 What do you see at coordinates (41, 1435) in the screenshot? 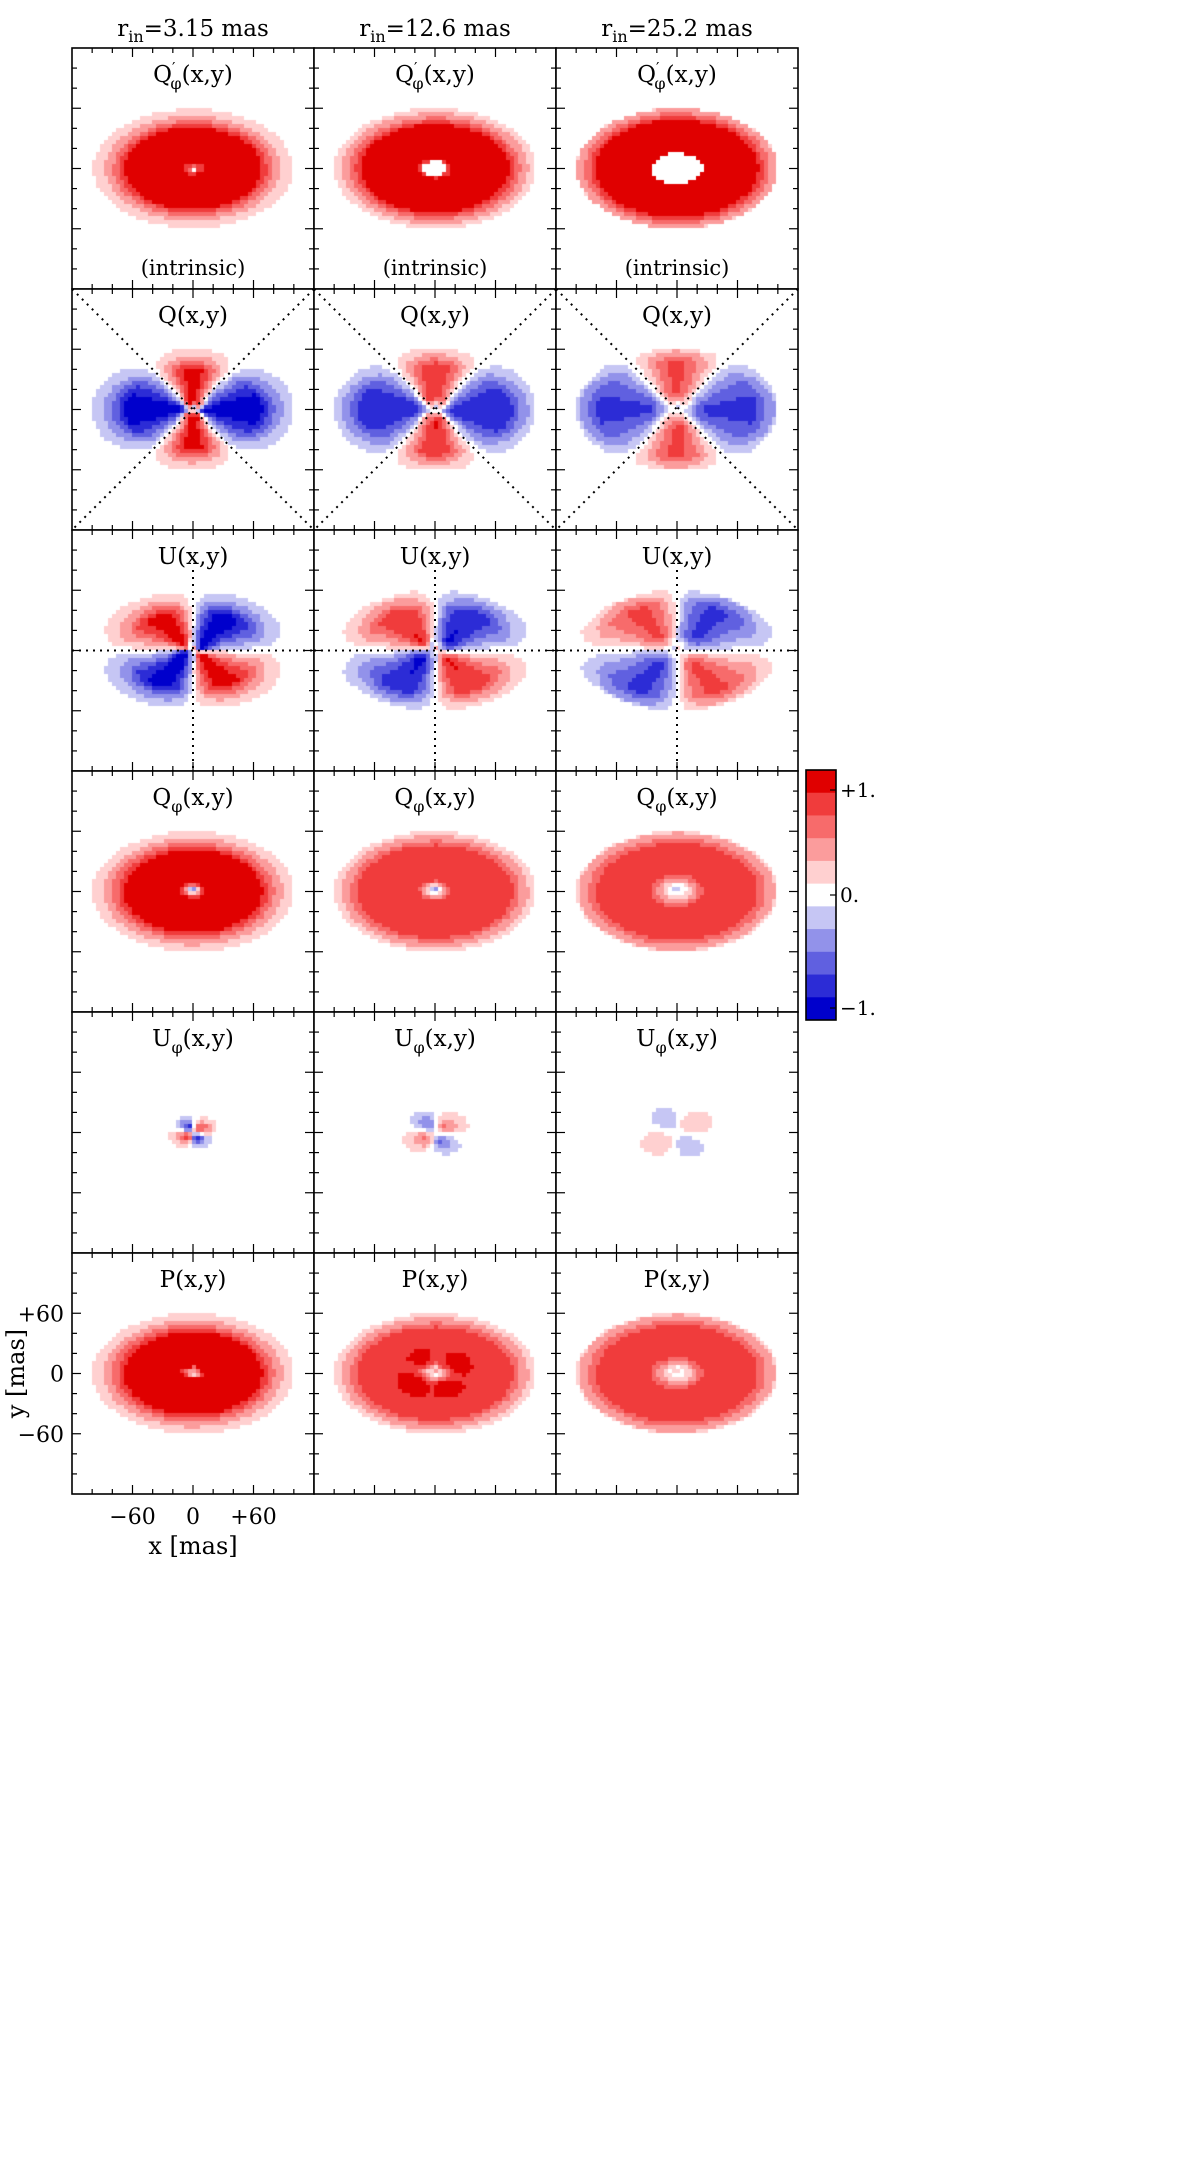
I see `y-tick-label: −60` at bounding box center [41, 1435].